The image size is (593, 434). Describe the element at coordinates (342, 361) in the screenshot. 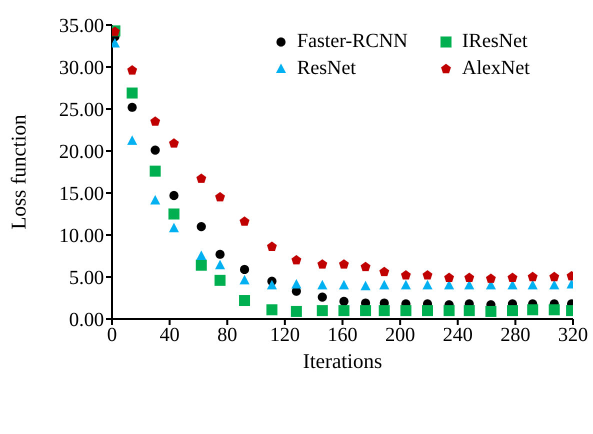

I see `x-axis-title: Iterations` at that location.